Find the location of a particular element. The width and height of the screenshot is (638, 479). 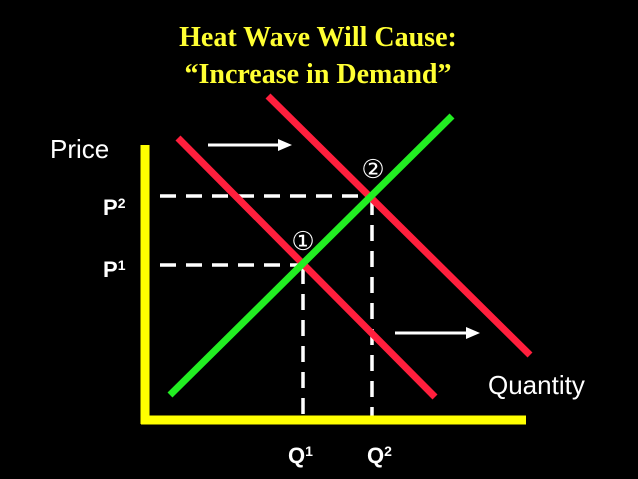

price-label: P2 is located at coordinates (114, 207).